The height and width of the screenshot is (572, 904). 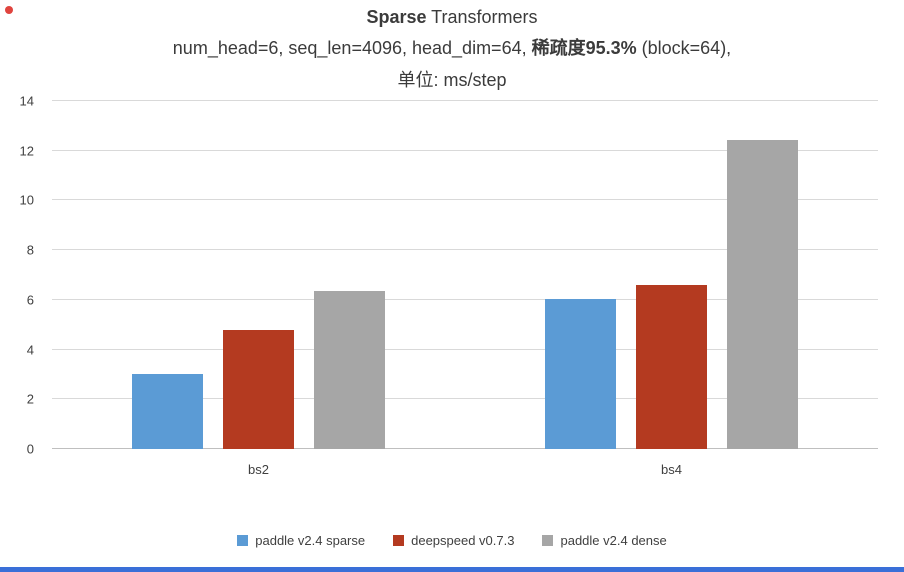 What do you see at coordinates (482, 17) in the screenshot?
I see `chart-title-rest: Transformers` at bounding box center [482, 17].